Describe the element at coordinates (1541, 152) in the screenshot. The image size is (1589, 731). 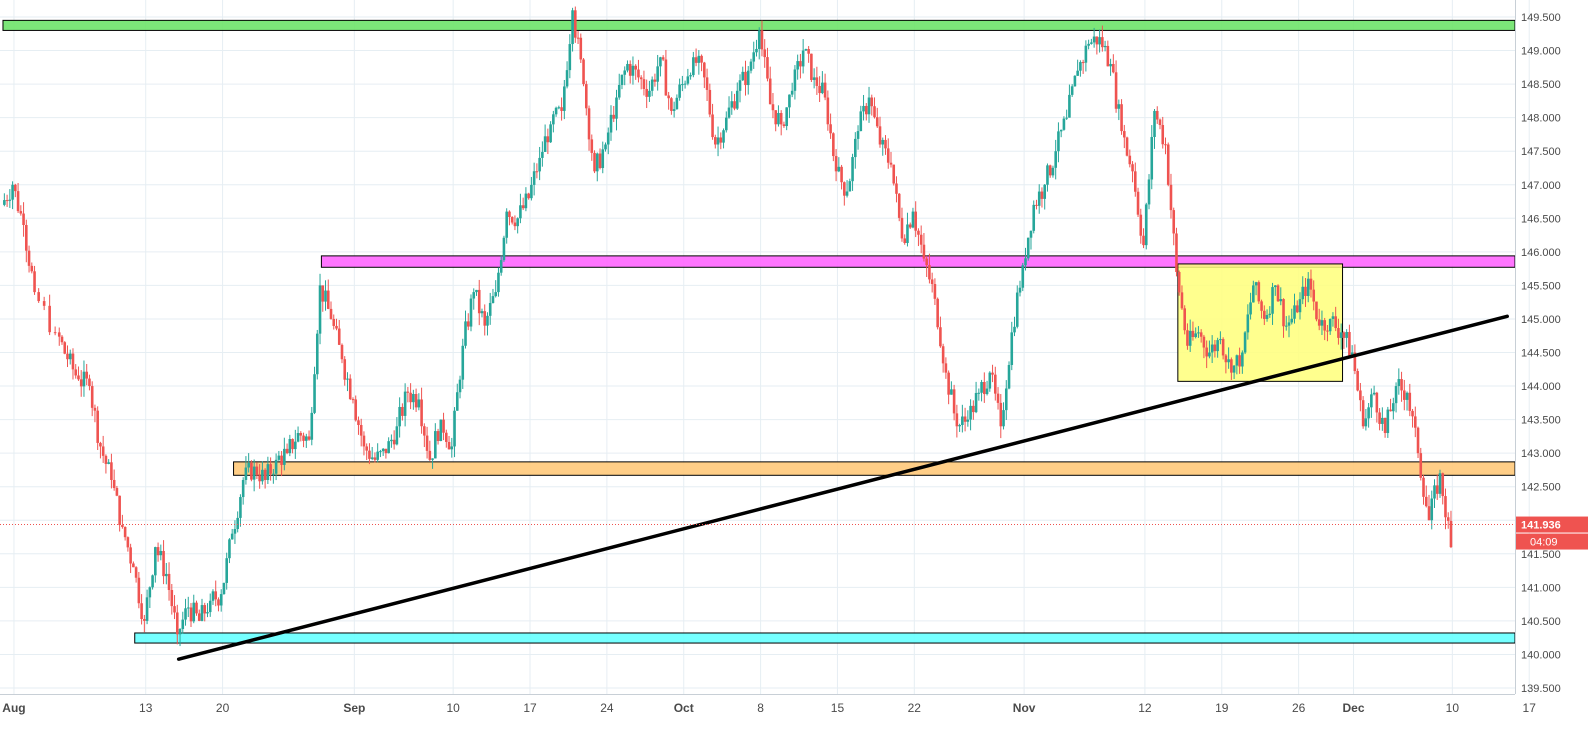
I see `y-tick-label: 147.500` at that location.